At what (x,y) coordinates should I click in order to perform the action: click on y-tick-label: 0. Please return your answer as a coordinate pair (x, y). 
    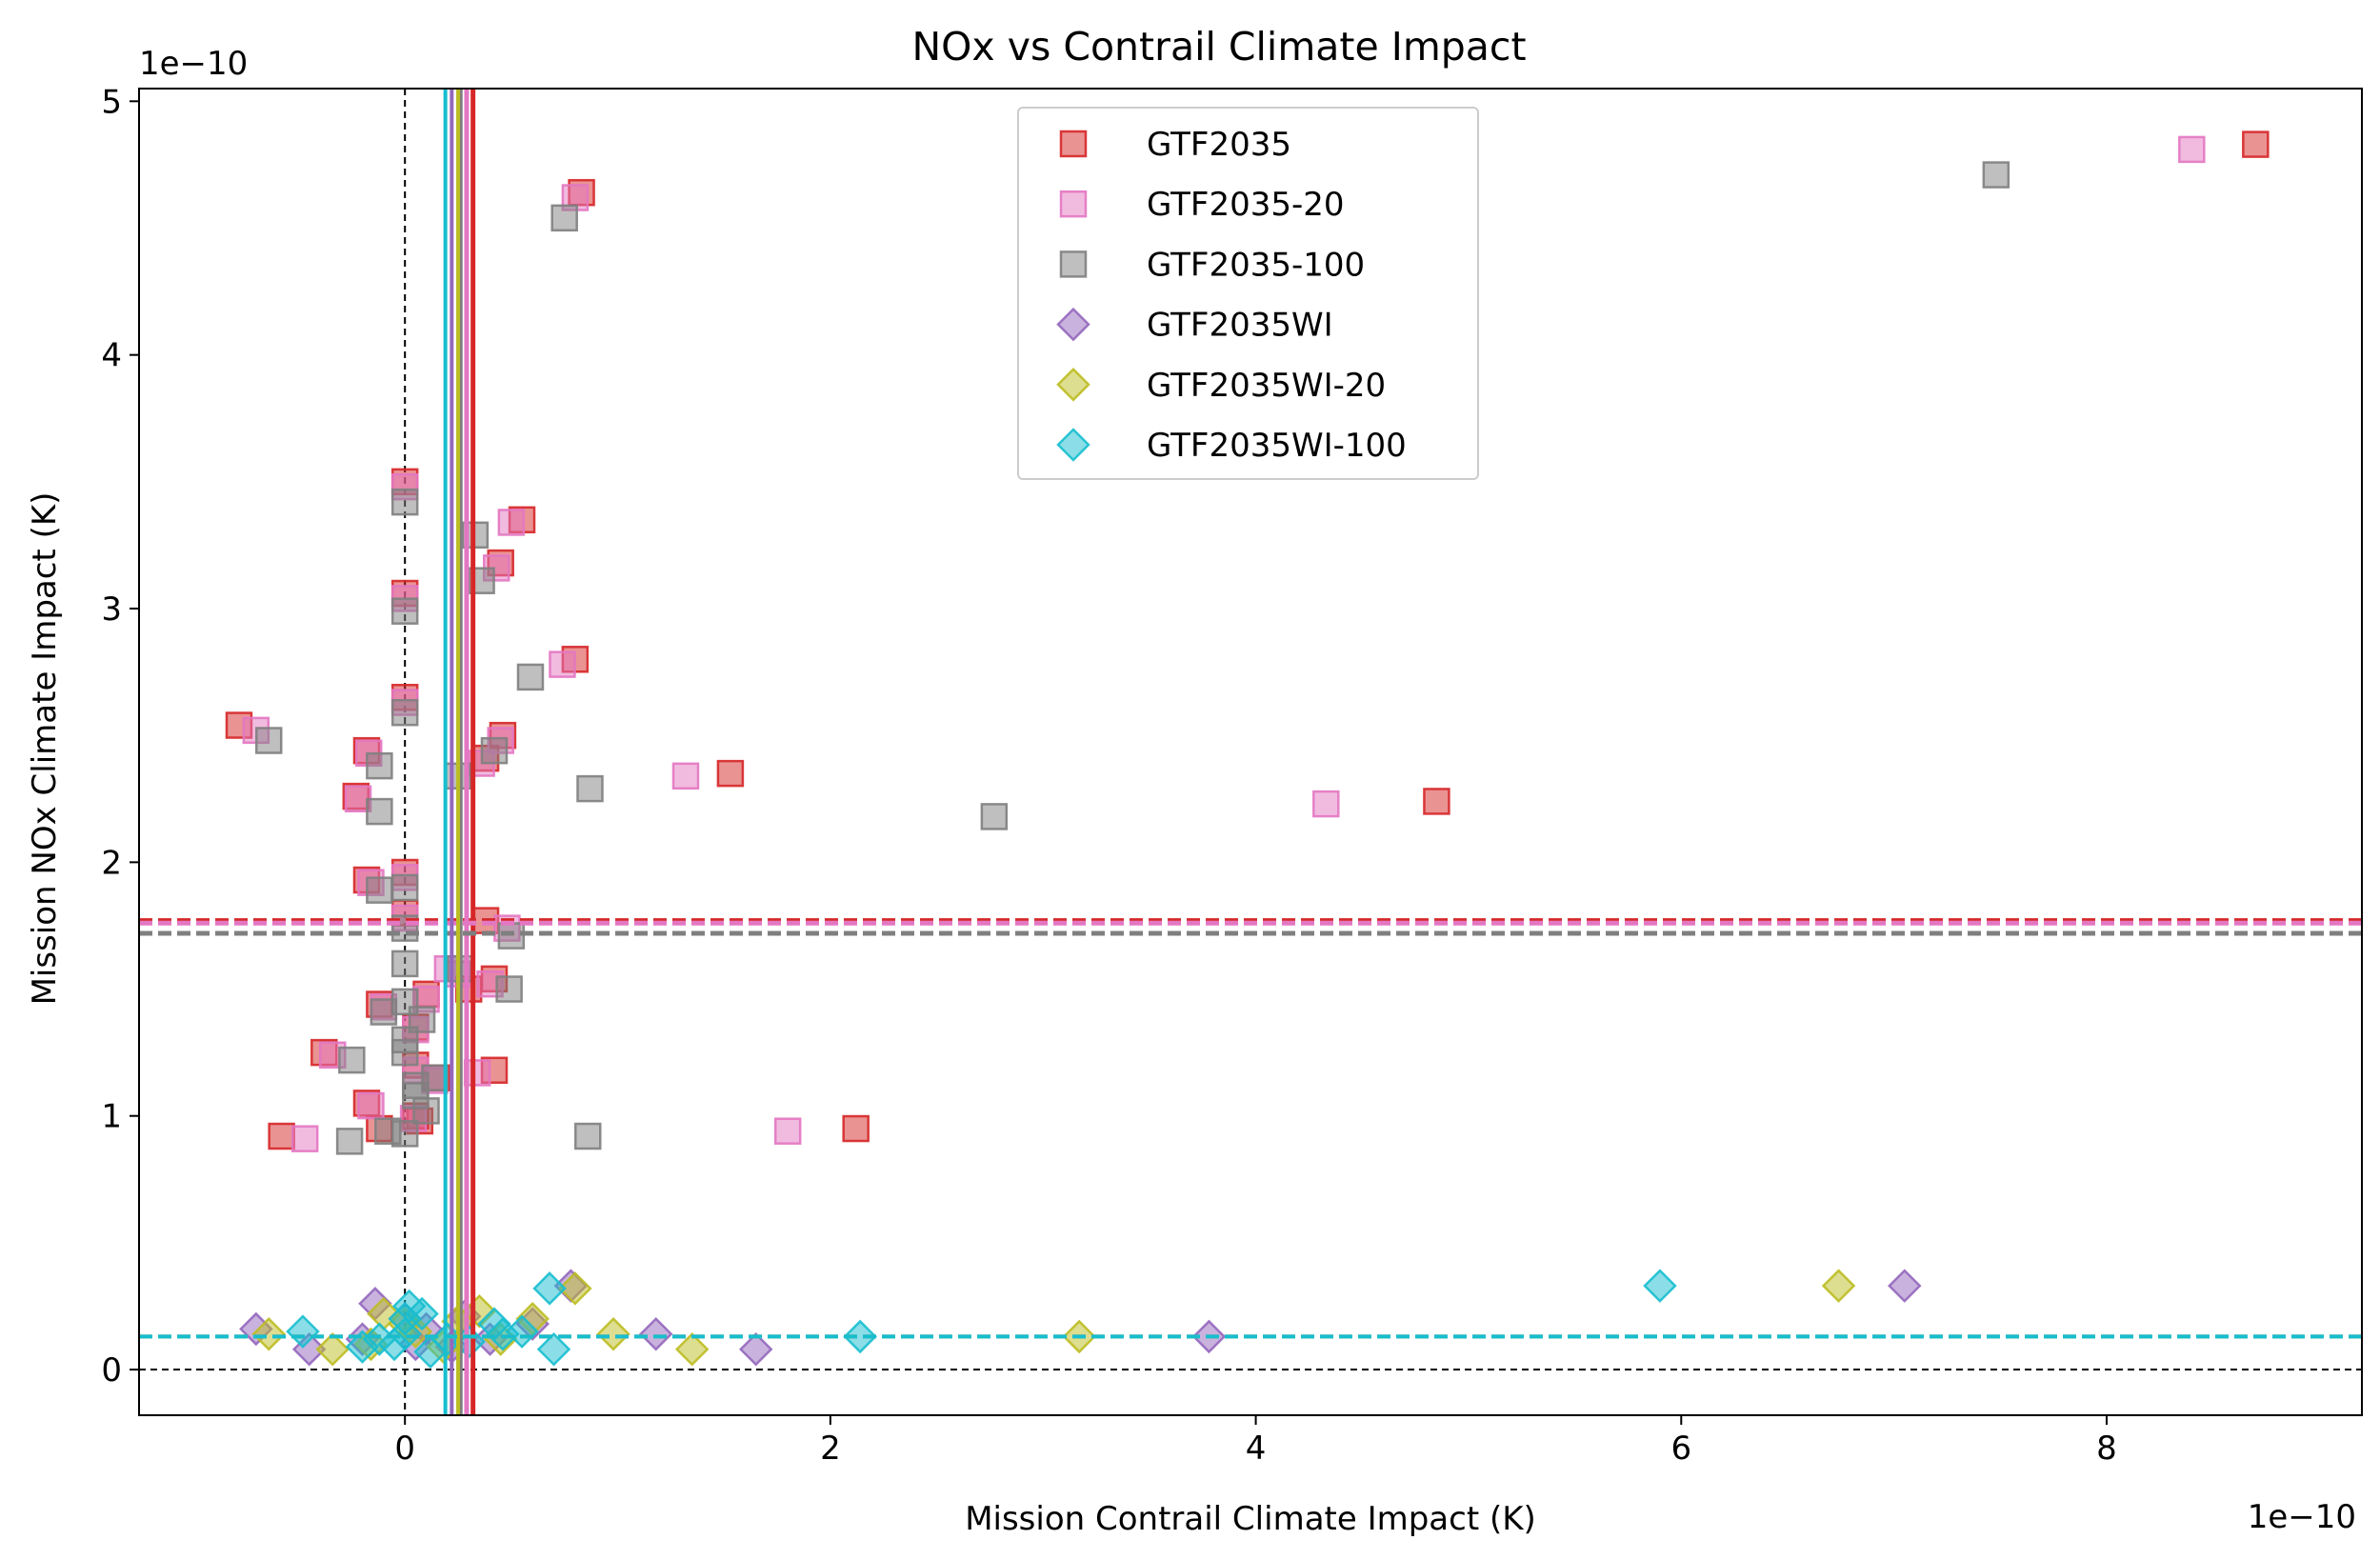
    Looking at the image, I should click on (111, 1370).